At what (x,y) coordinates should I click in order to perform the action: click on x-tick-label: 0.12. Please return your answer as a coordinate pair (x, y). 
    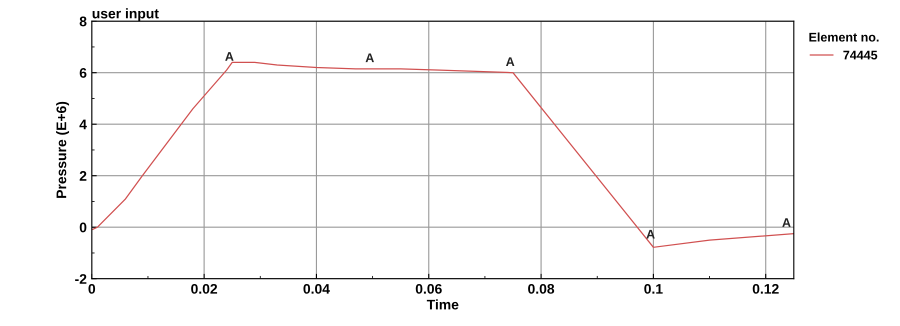
    Looking at the image, I should click on (765, 289).